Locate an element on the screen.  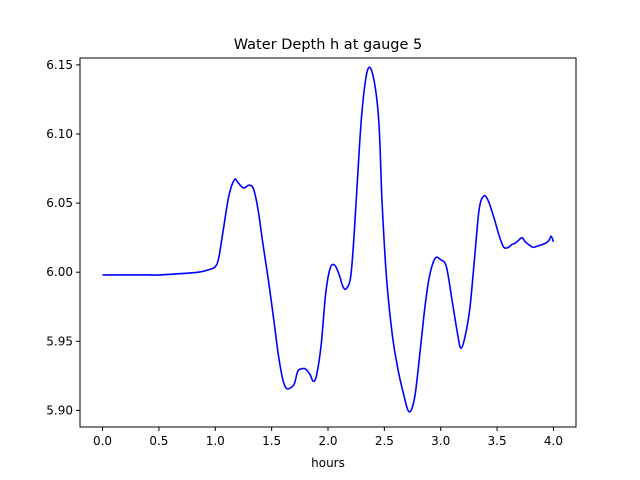
x-axis-label: hours is located at coordinates (328, 463).